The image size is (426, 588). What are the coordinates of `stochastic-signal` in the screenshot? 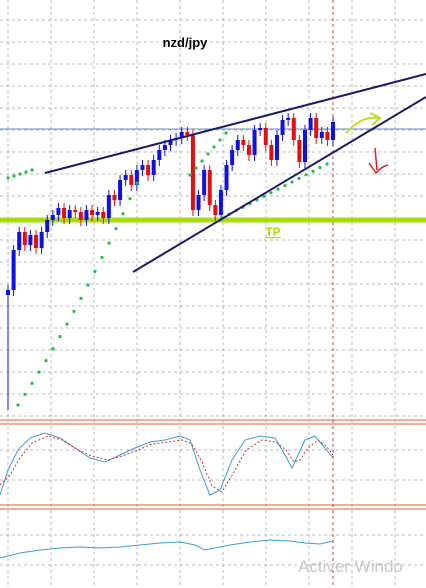 It's located at (167, 464).